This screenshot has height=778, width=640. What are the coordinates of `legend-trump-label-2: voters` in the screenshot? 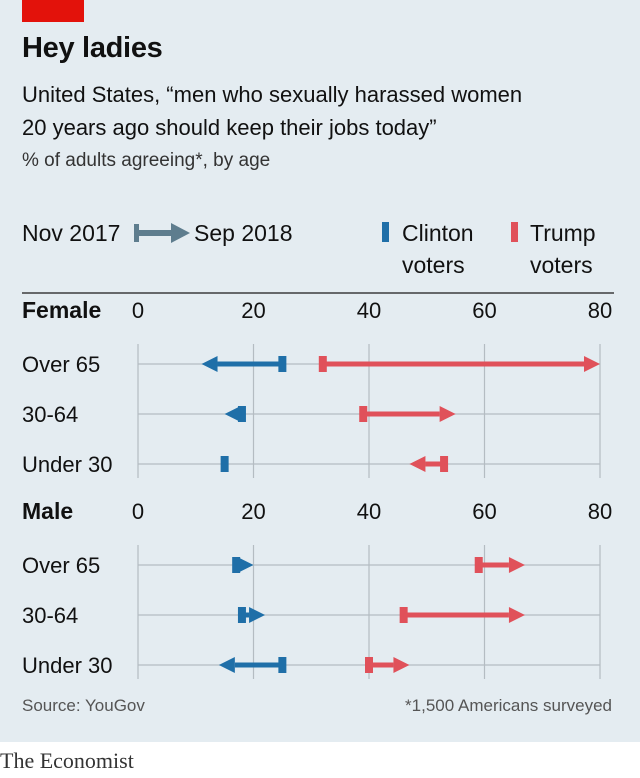 It's located at (561, 265).